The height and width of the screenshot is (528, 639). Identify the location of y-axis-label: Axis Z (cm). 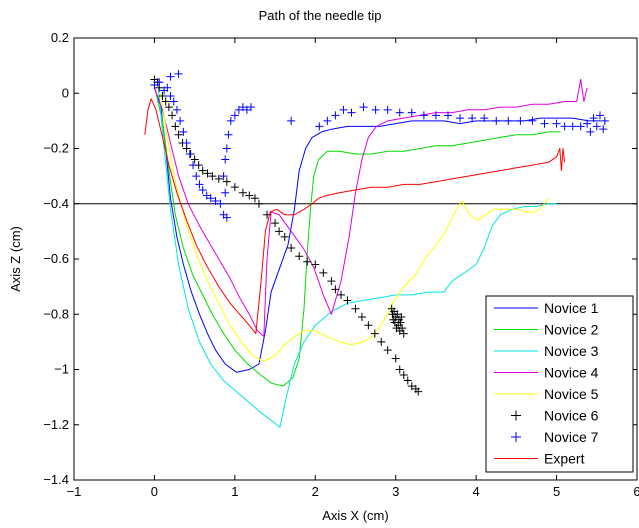
(15, 259).